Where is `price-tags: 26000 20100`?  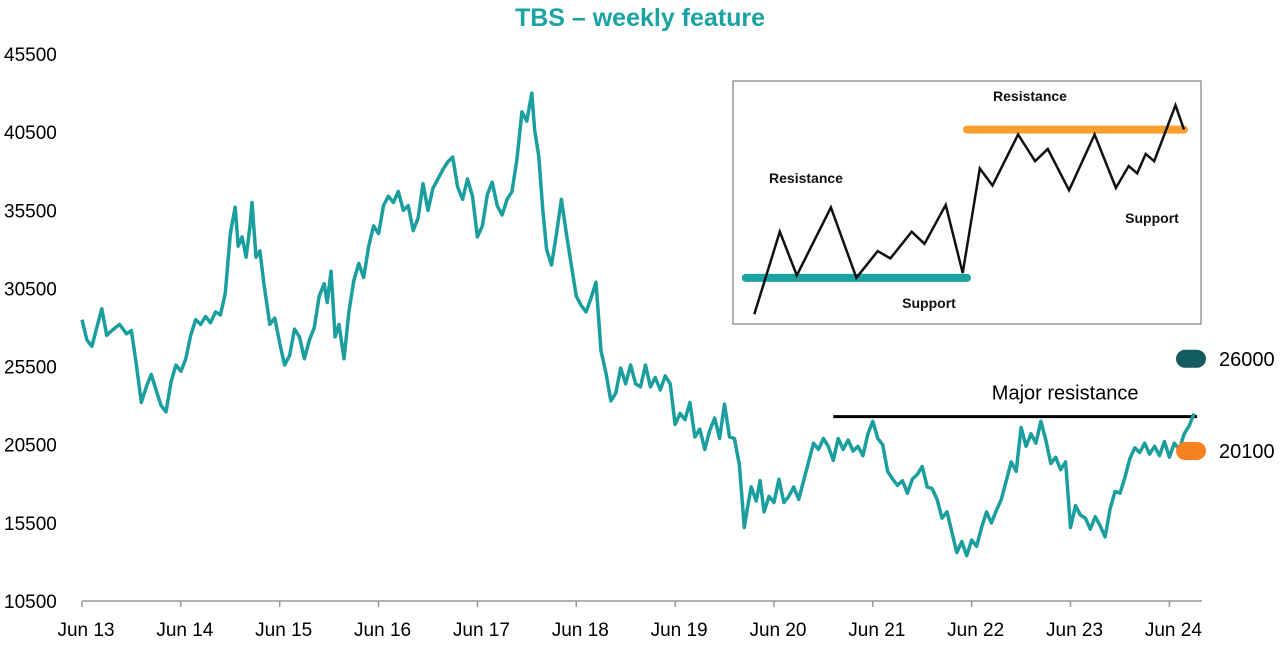 price-tags: 26000 20100 is located at coordinates (1225, 406).